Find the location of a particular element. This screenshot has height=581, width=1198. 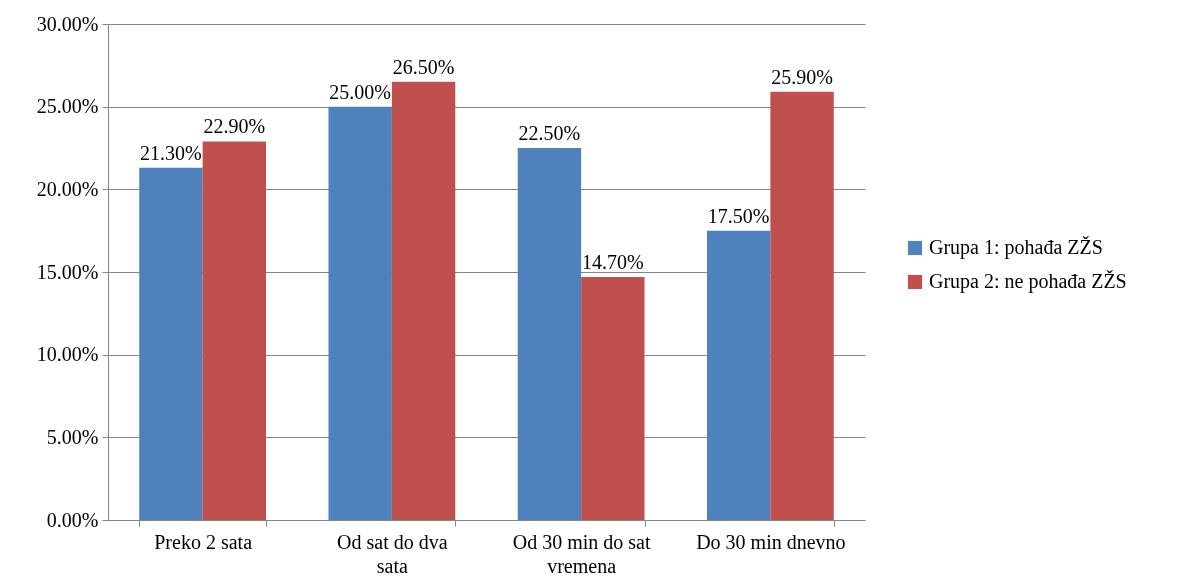

data-label: 17.50% is located at coordinates (738, 215).